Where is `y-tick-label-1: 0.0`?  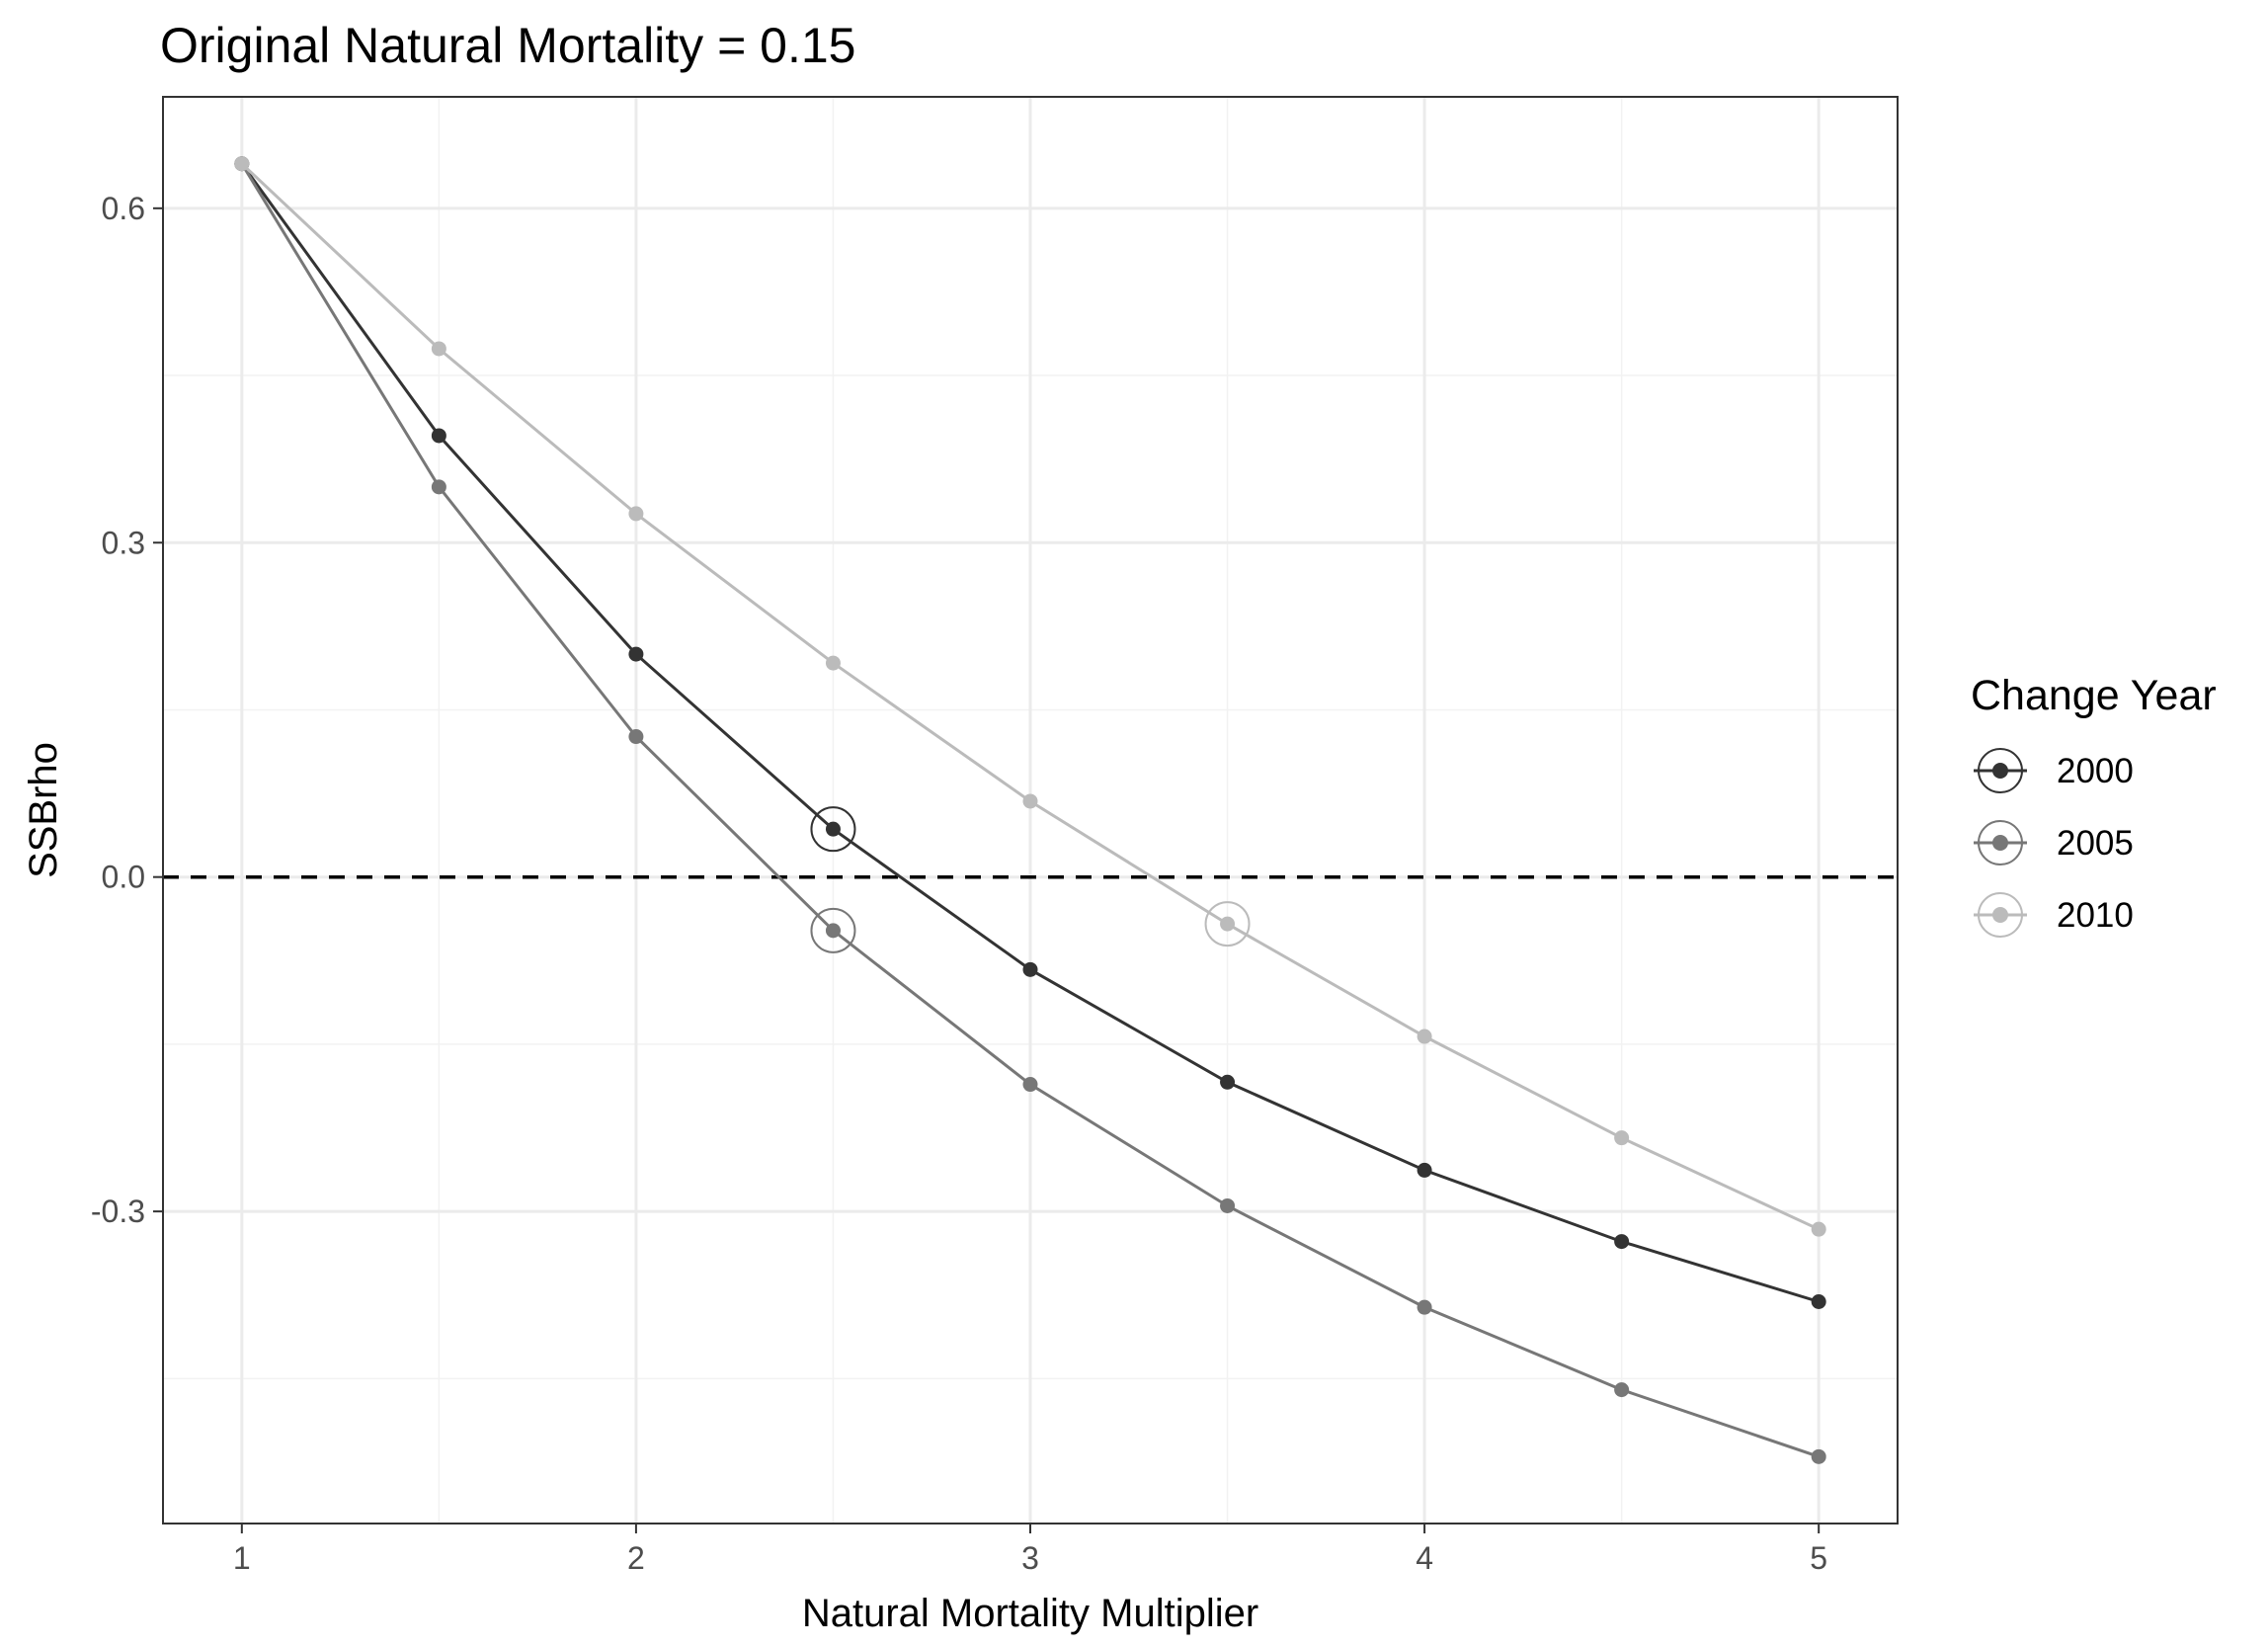 y-tick-label-1: 0.0 is located at coordinates (123, 877).